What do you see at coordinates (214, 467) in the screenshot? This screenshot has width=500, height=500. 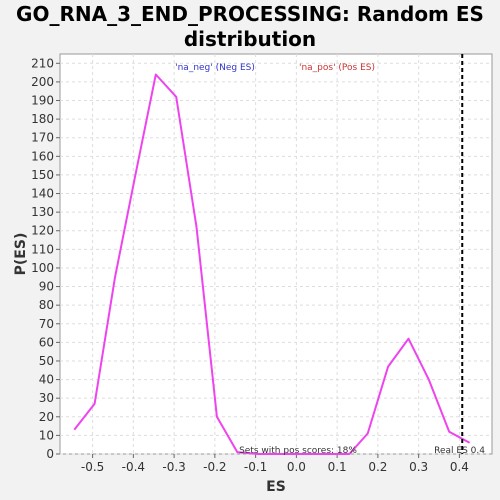 I see `x-tick-label: -0.2` at bounding box center [214, 467].